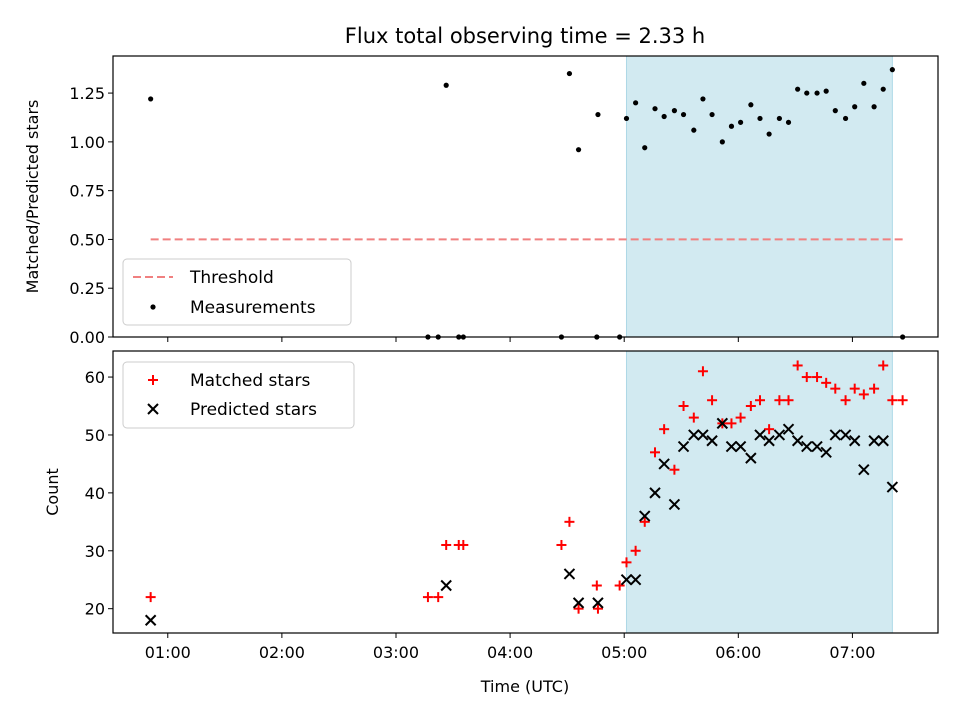 The height and width of the screenshot is (724, 960). What do you see at coordinates (87, 288) in the screenshot?
I see `y-tick-label: 0.25` at bounding box center [87, 288].